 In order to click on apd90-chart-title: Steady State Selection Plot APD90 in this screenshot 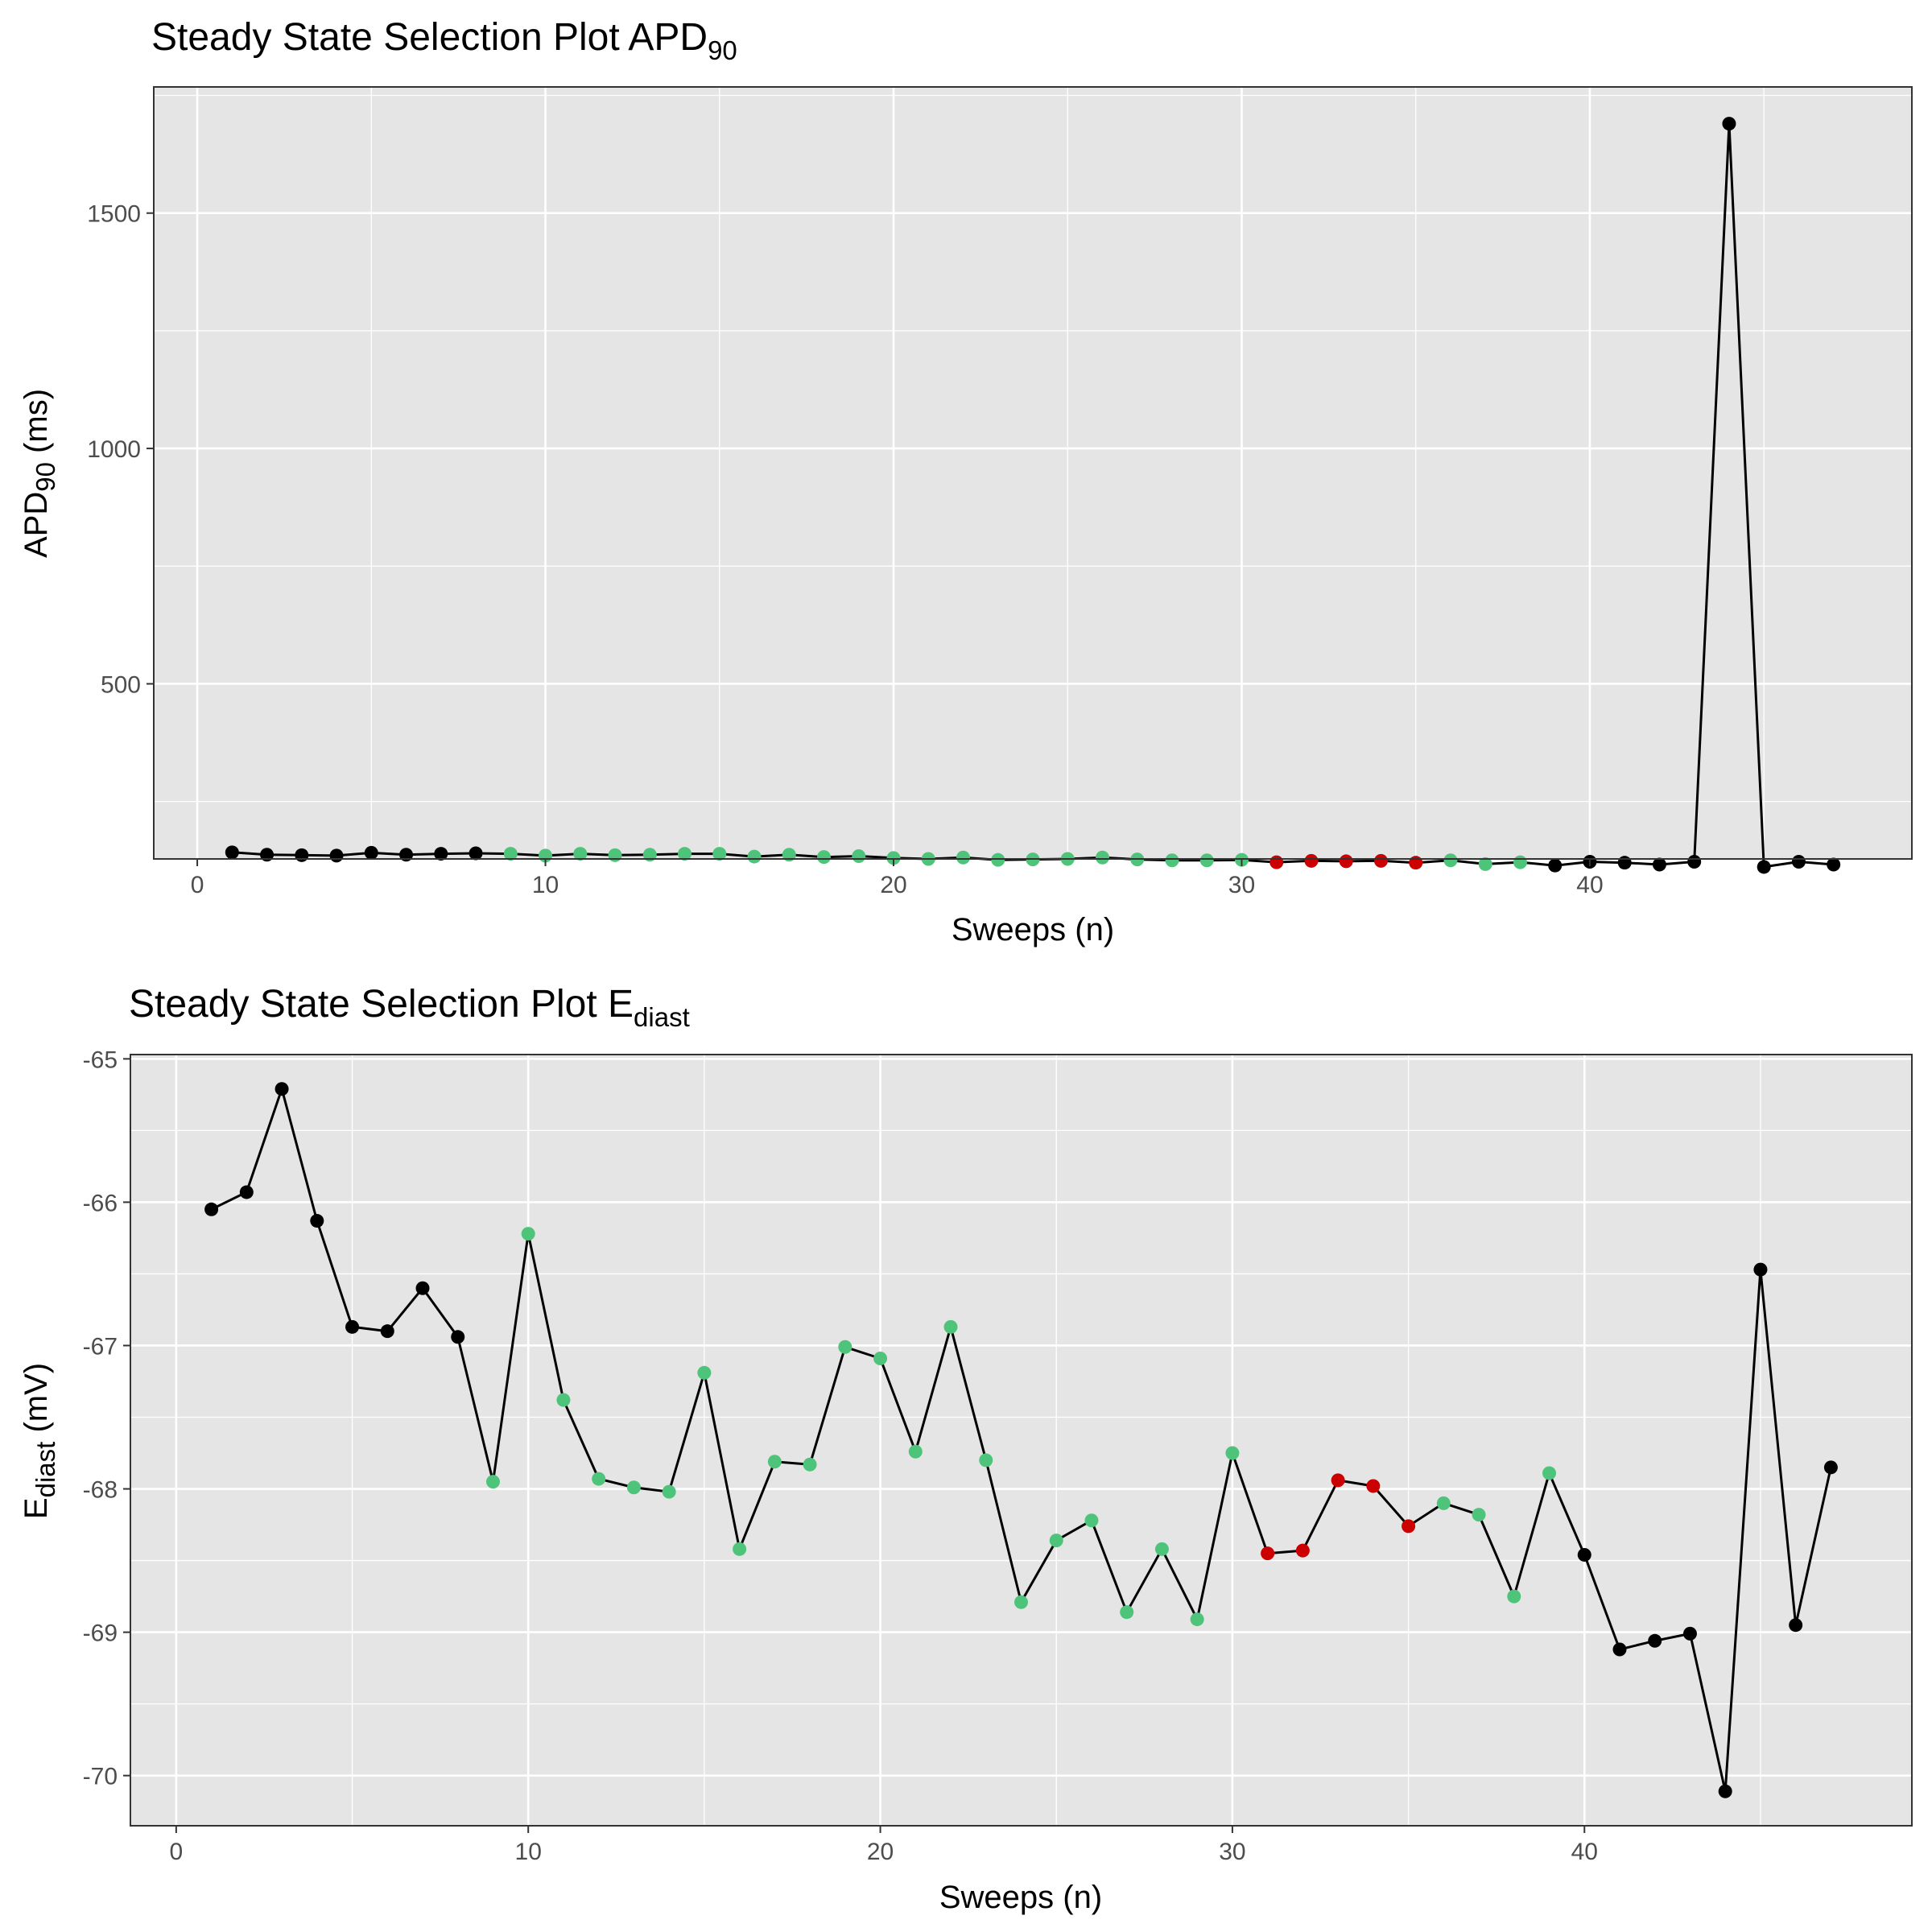, I will do `click(444, 40)`.